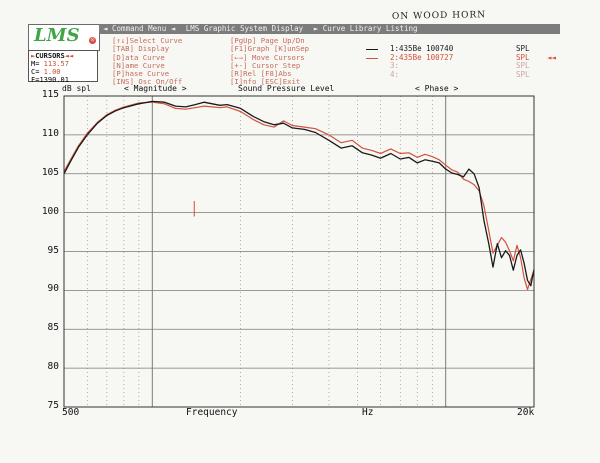 This screenshot has height=463, width=600. Describe the element at coordinates (138, 57) in the screenshot. I see `cmd-data-curve: [D]ata Curve` at that location.